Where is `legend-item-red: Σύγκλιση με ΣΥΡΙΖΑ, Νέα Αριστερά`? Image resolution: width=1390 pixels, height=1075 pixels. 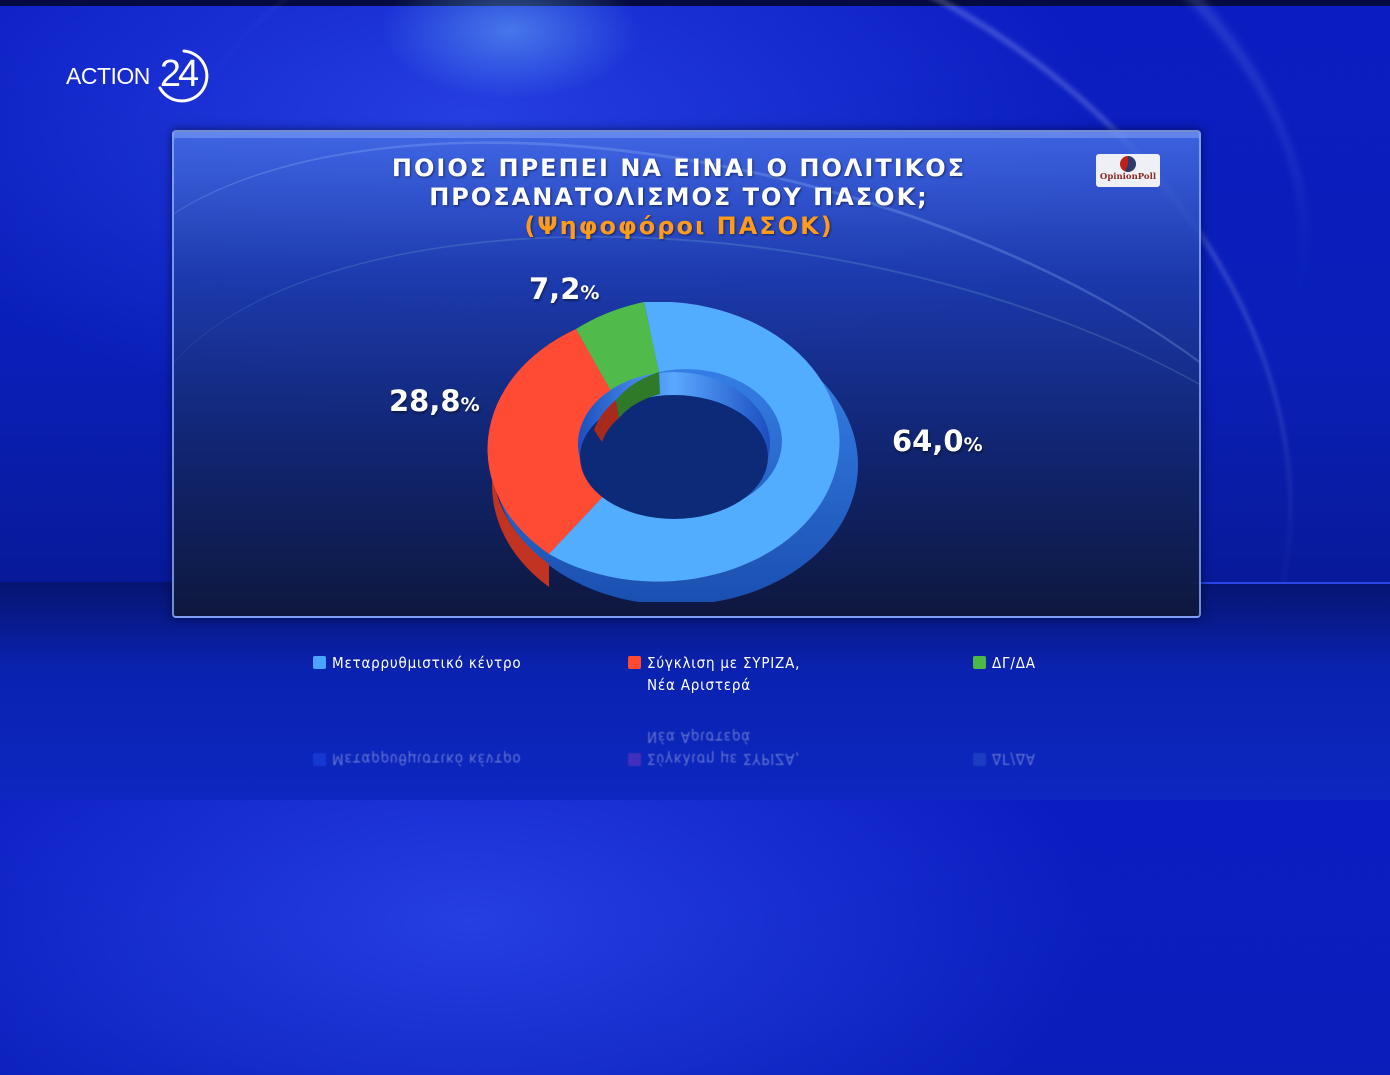
legend-item-red: Σύγκλιση με ΣΥΡΙΖΑ, Νέα Αριστερά is located at coordinates (714, 674).